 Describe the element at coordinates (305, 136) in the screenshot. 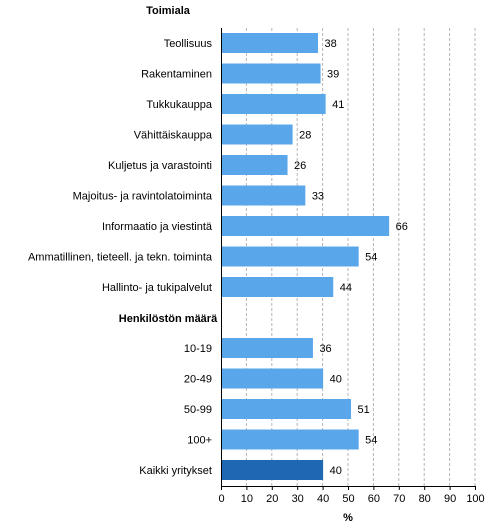

I see `data-label: 28` at that location.